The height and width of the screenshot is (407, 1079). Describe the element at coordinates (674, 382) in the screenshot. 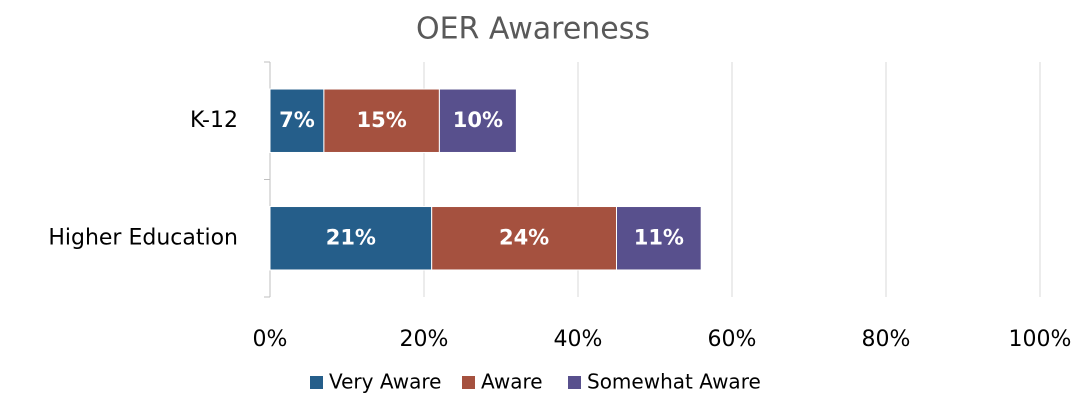

I see `legend-label: Somewhat Aware` at that location.